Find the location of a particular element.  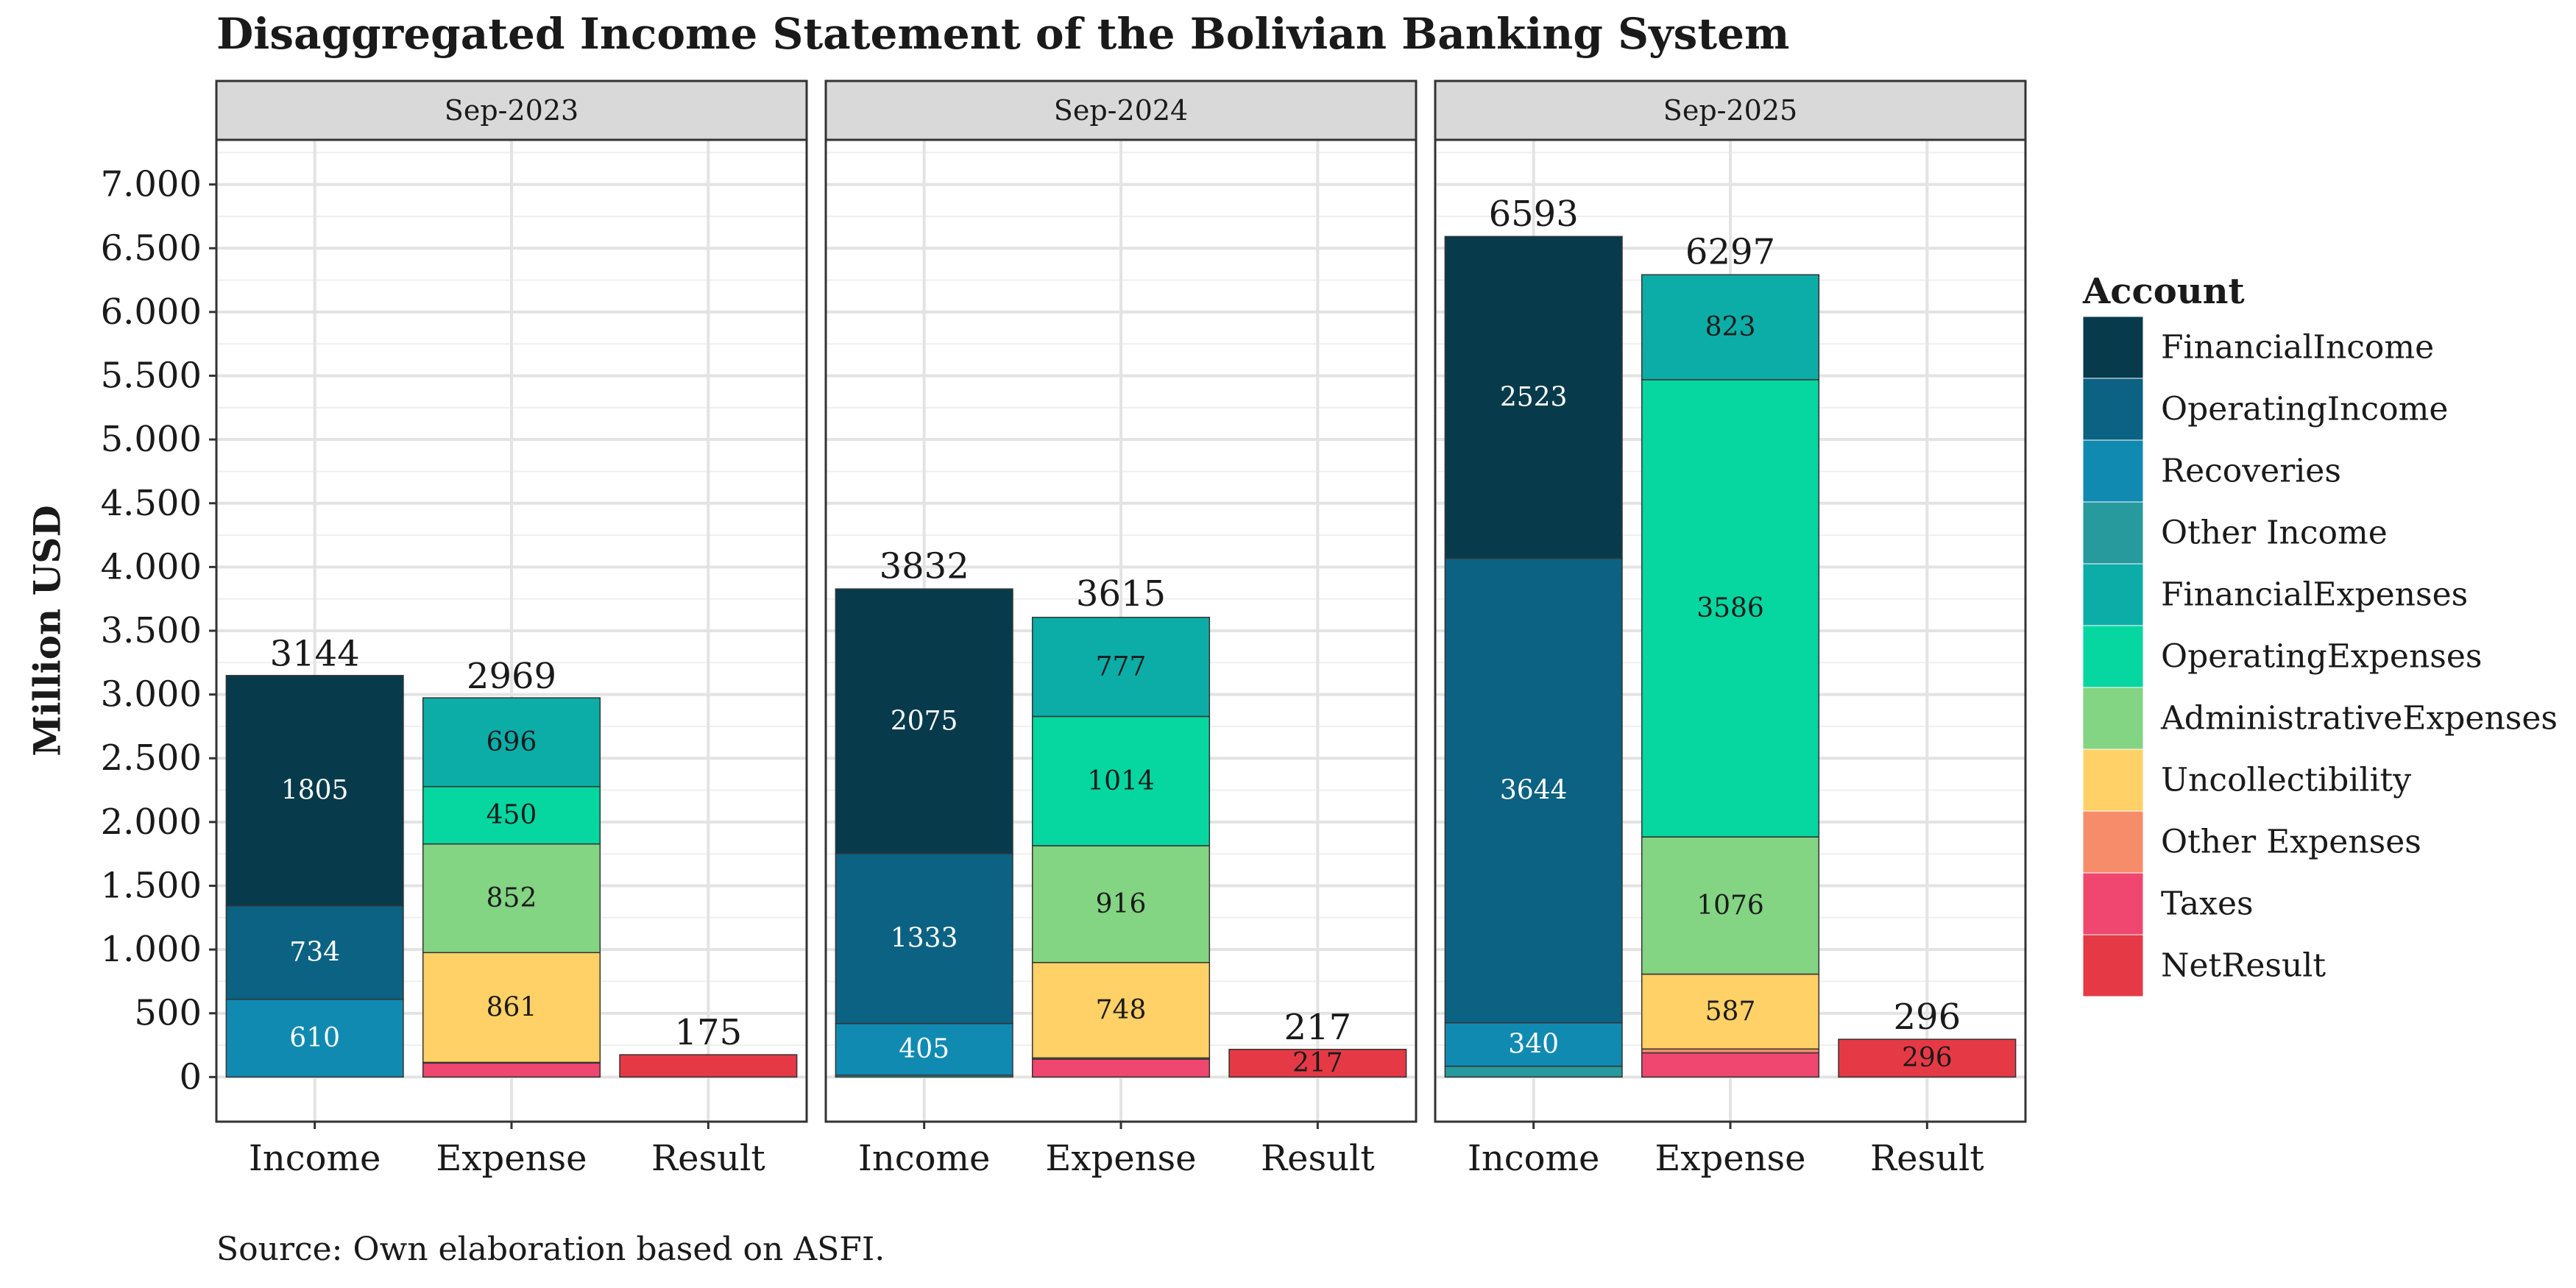

segment-value-label: 734 is located at coordinates (314, 953).